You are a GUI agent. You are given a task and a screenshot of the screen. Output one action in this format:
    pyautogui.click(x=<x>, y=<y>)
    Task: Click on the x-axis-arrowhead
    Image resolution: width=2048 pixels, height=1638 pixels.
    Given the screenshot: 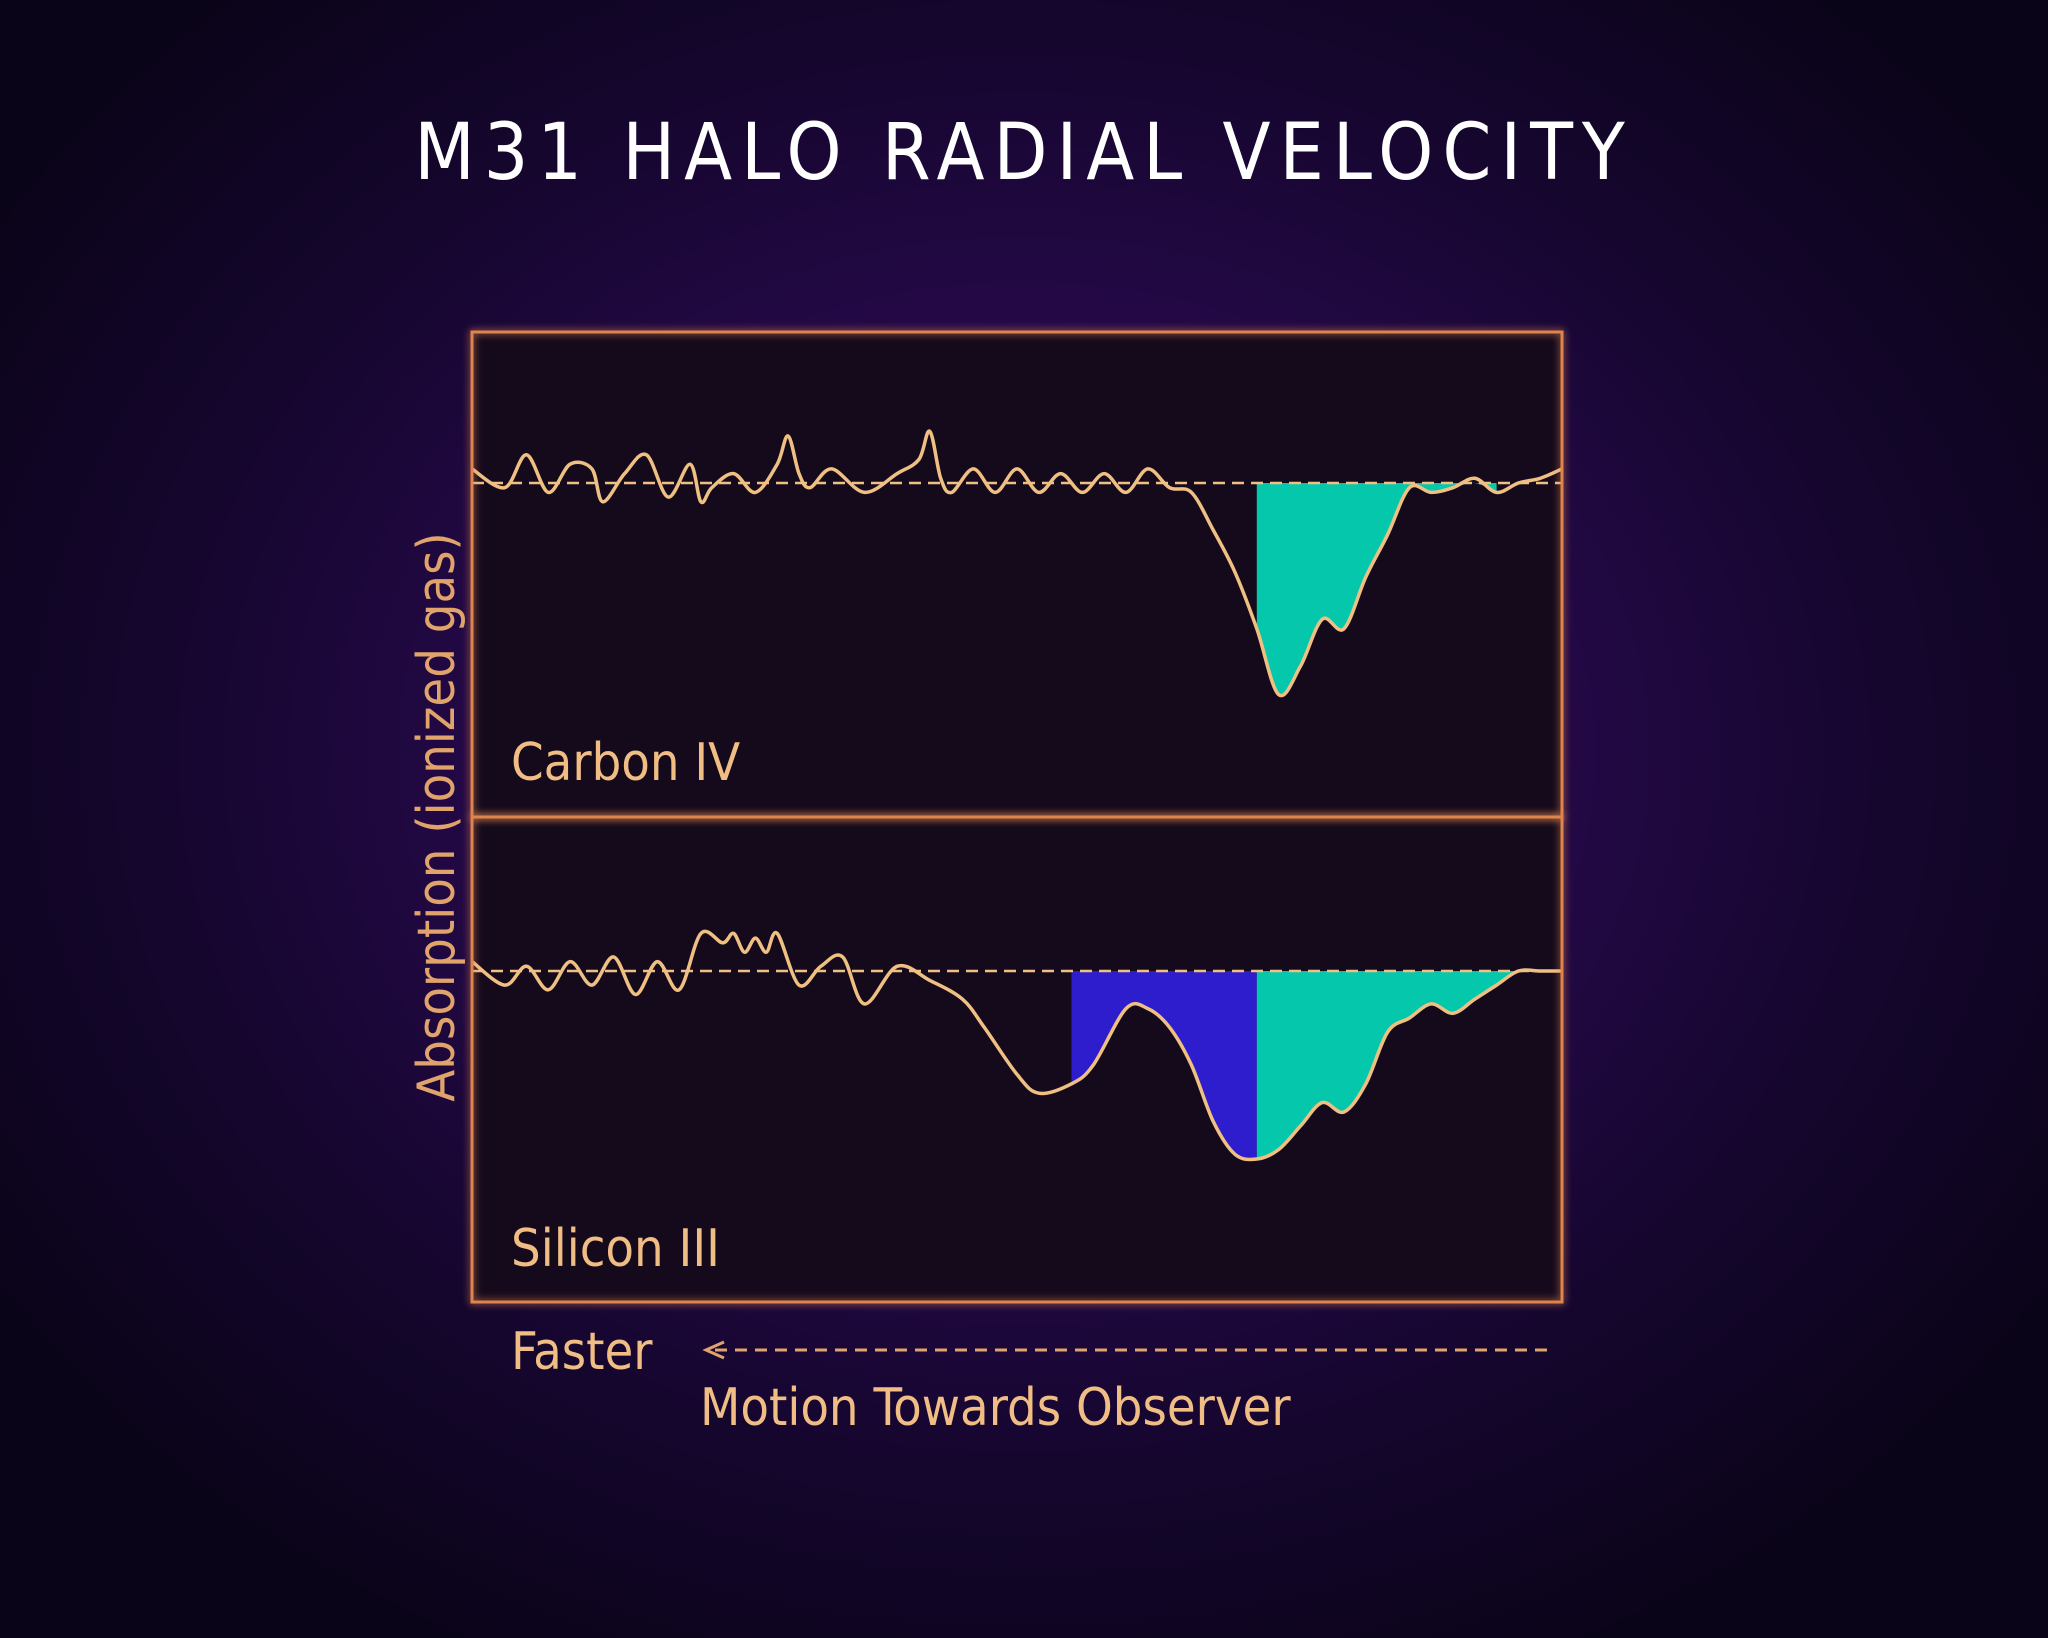 What is the action you would take?
    pyautogui.click(x=713, y=1350)
    